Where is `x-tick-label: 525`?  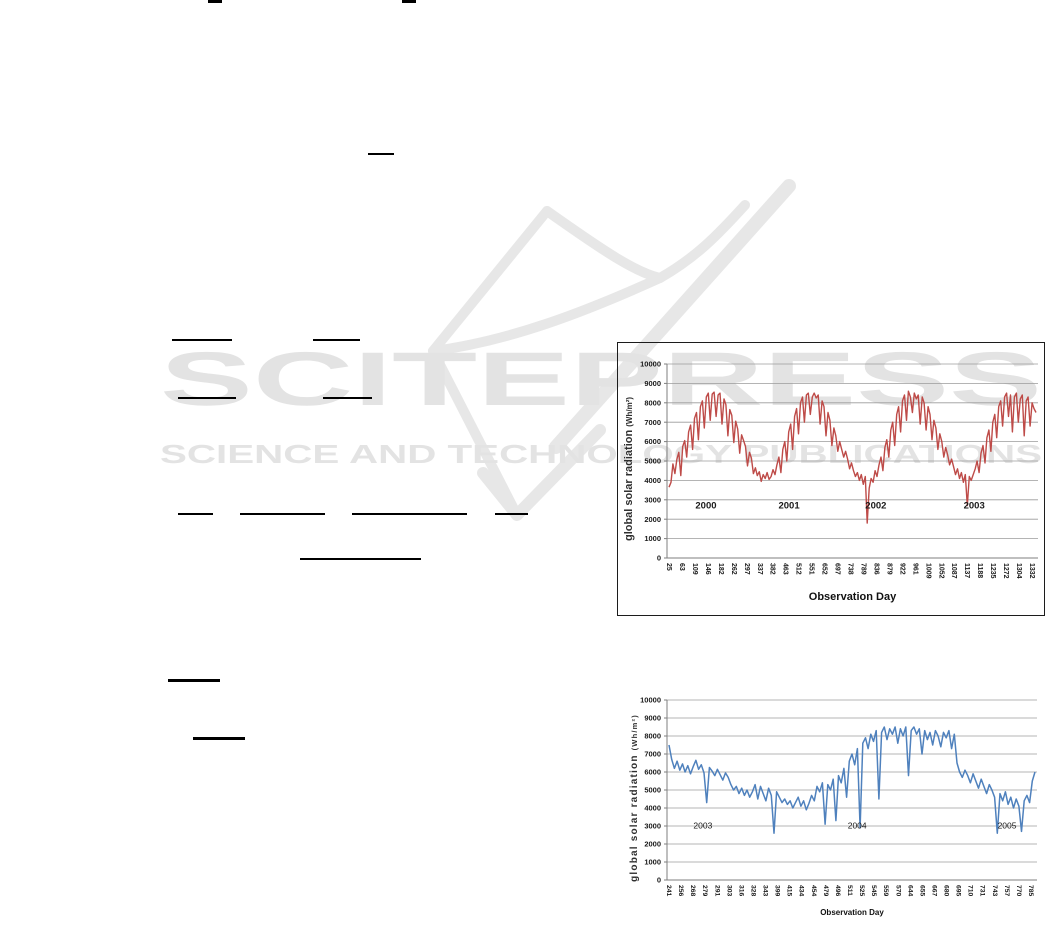
x-tick-label: 525 is located at coordinates (861, 891).